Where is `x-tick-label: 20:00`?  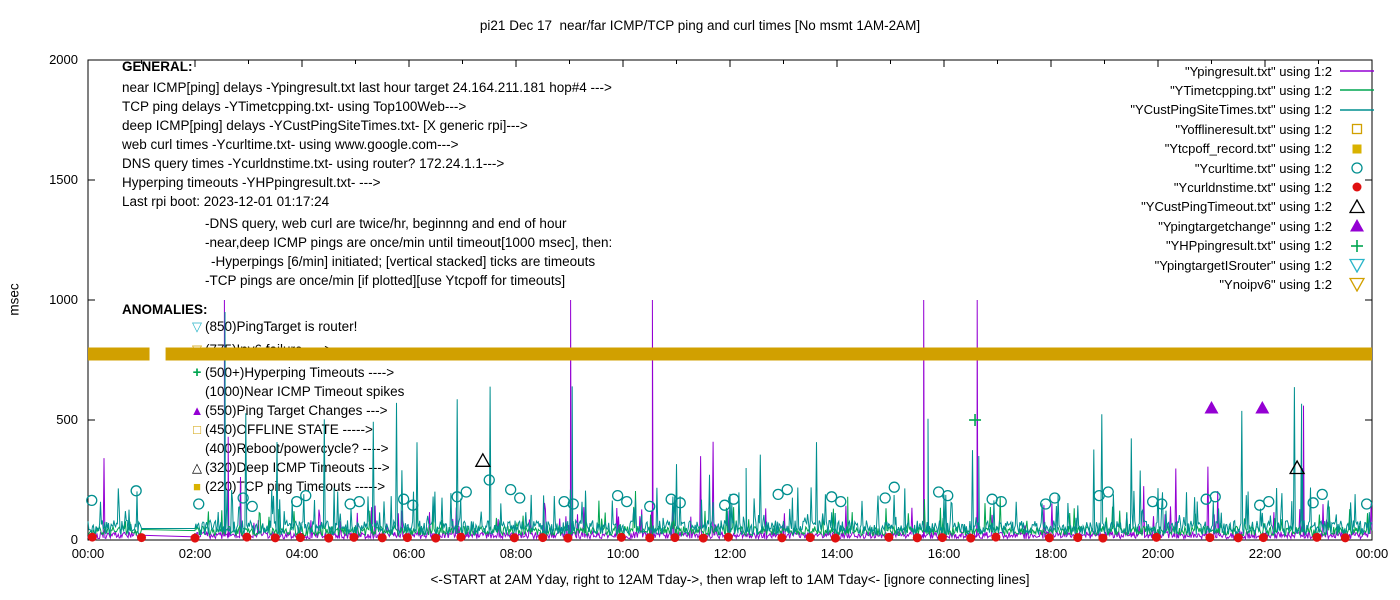 x-tick-label: 20:00 is located at coordinates (1158, 553).